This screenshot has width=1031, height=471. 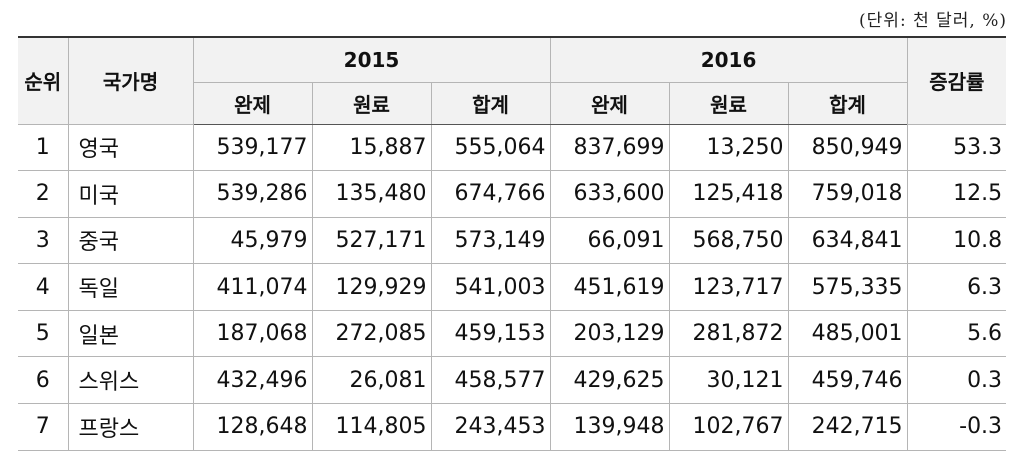 I want to click on value-cell: 674,766, so click(x=490, y=194).